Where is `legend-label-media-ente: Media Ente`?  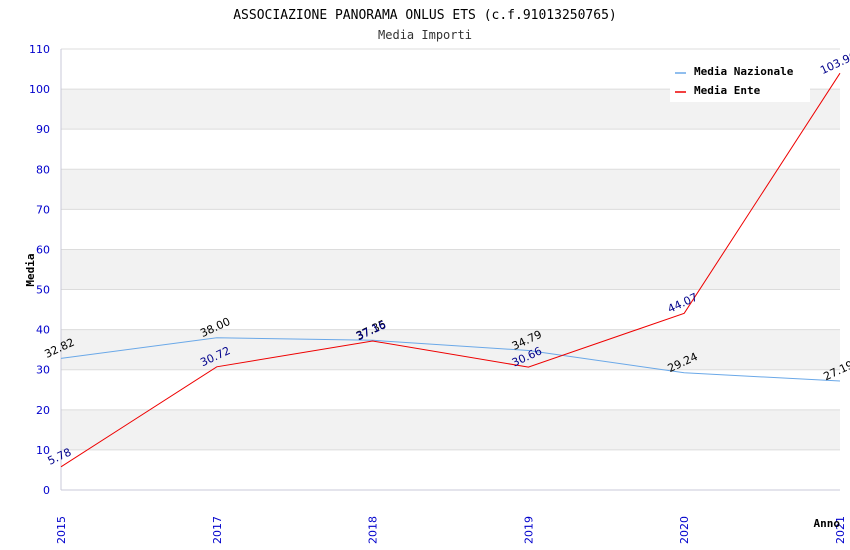 legend-label-media-ente: Media Ente is located at coordinates (727, 90).